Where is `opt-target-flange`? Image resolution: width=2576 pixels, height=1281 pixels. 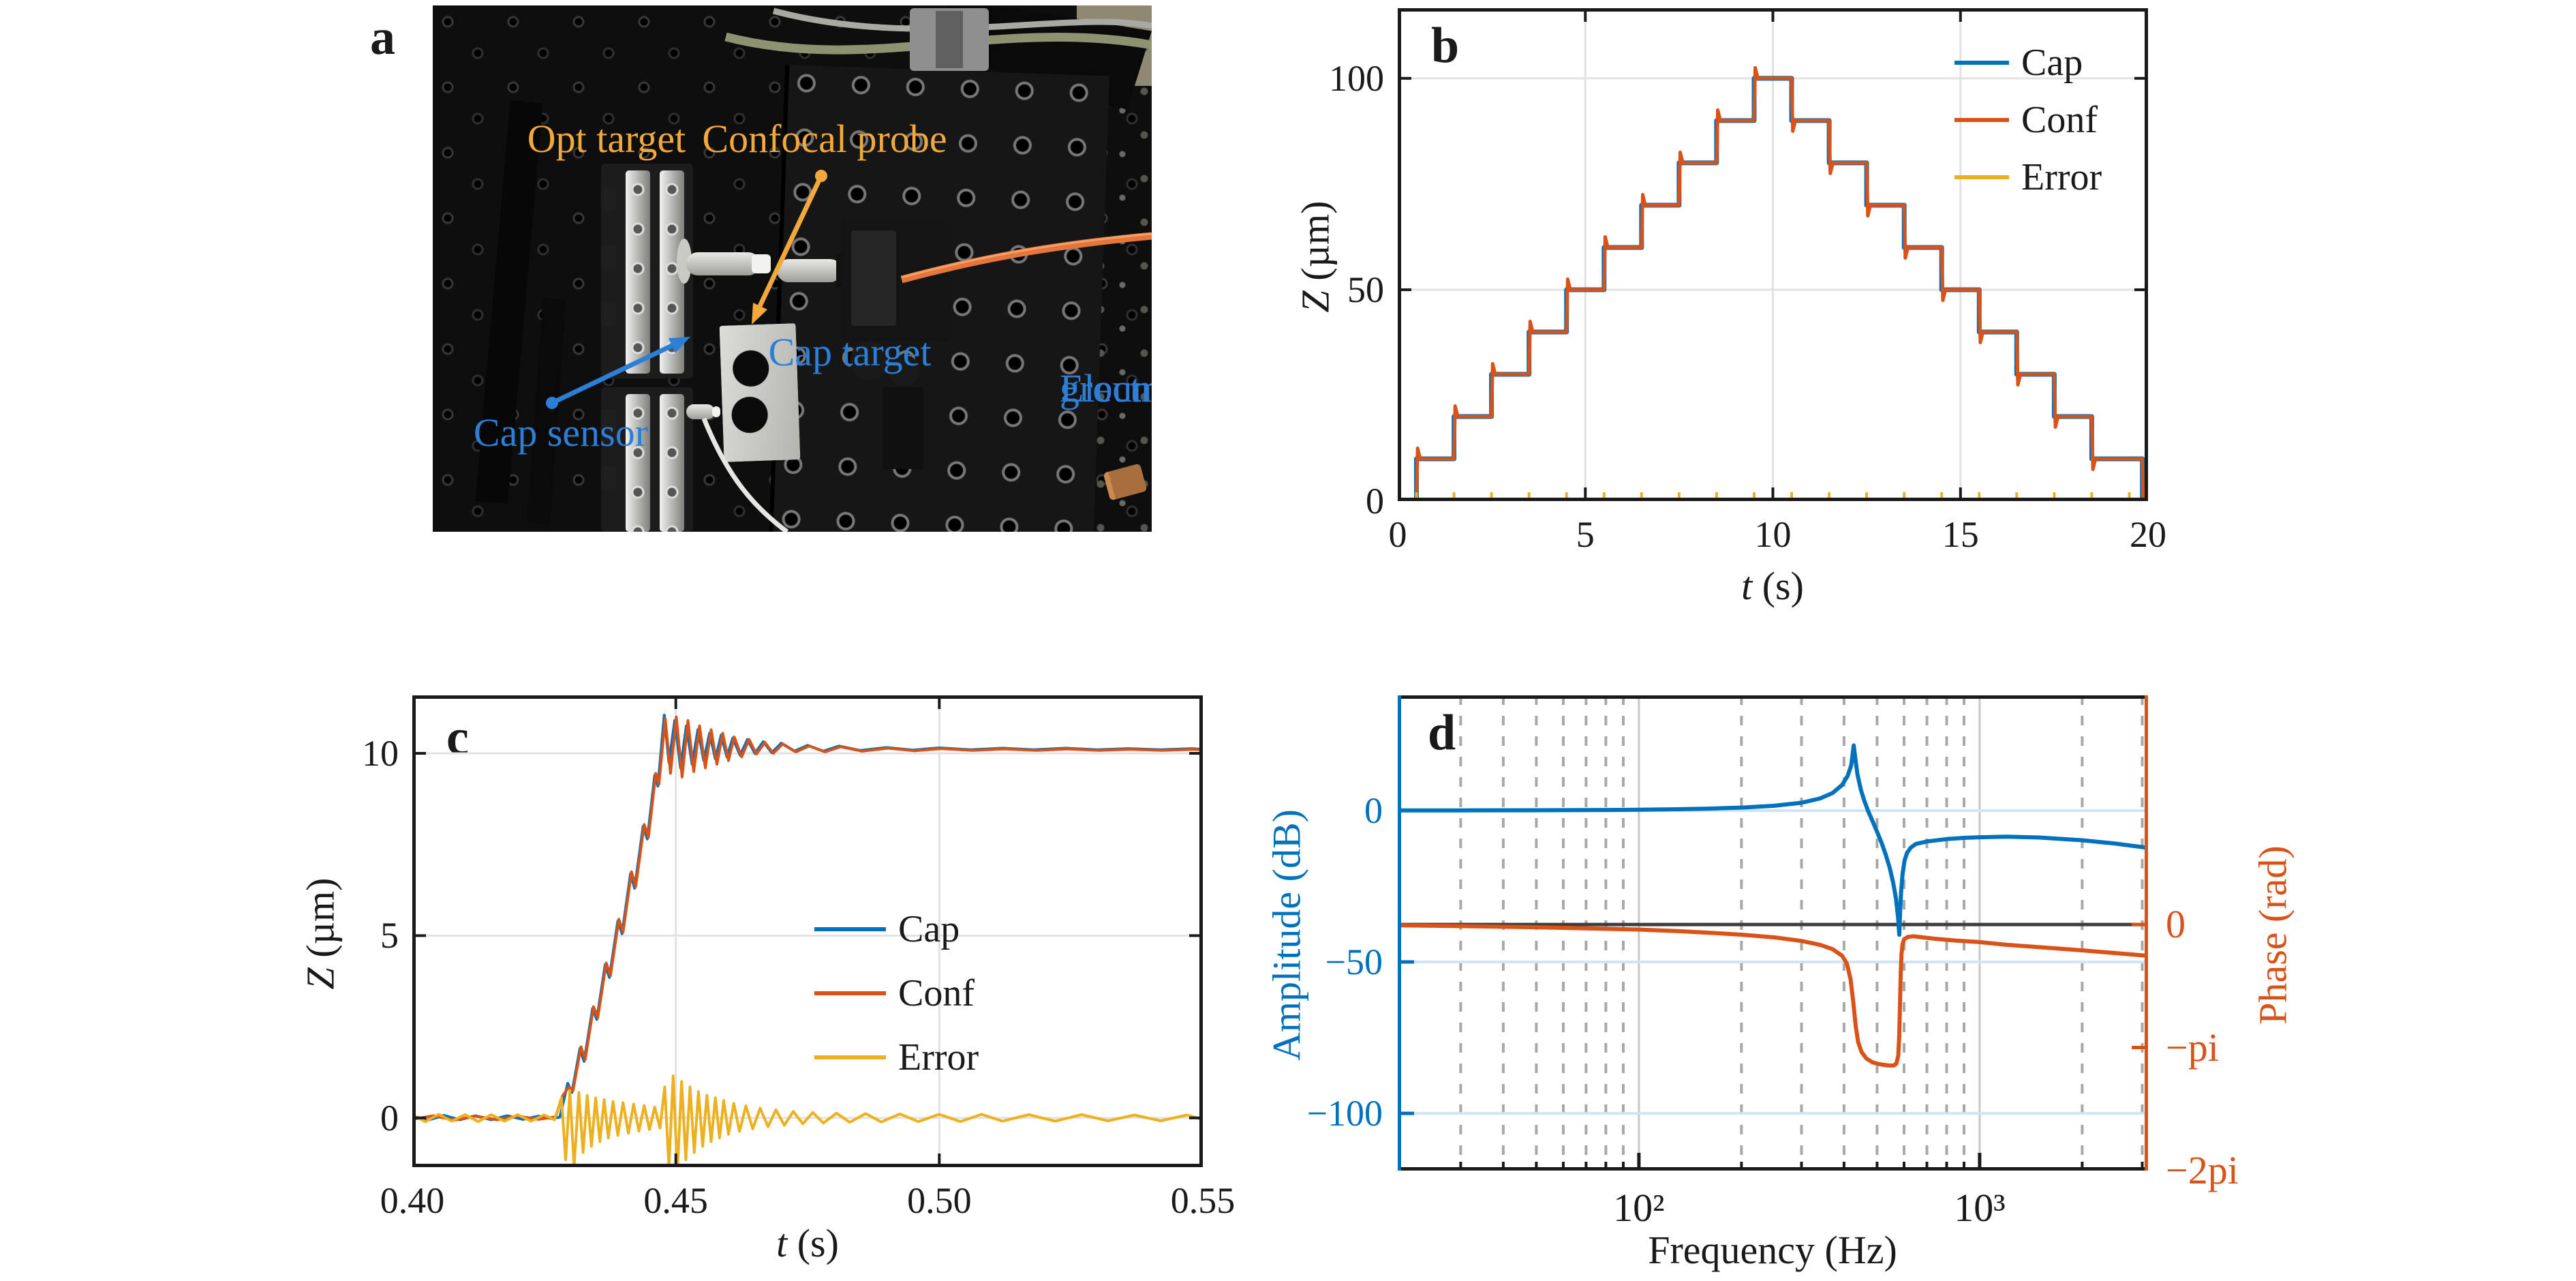 opt-target-flange is located at coordinates (684, 261).